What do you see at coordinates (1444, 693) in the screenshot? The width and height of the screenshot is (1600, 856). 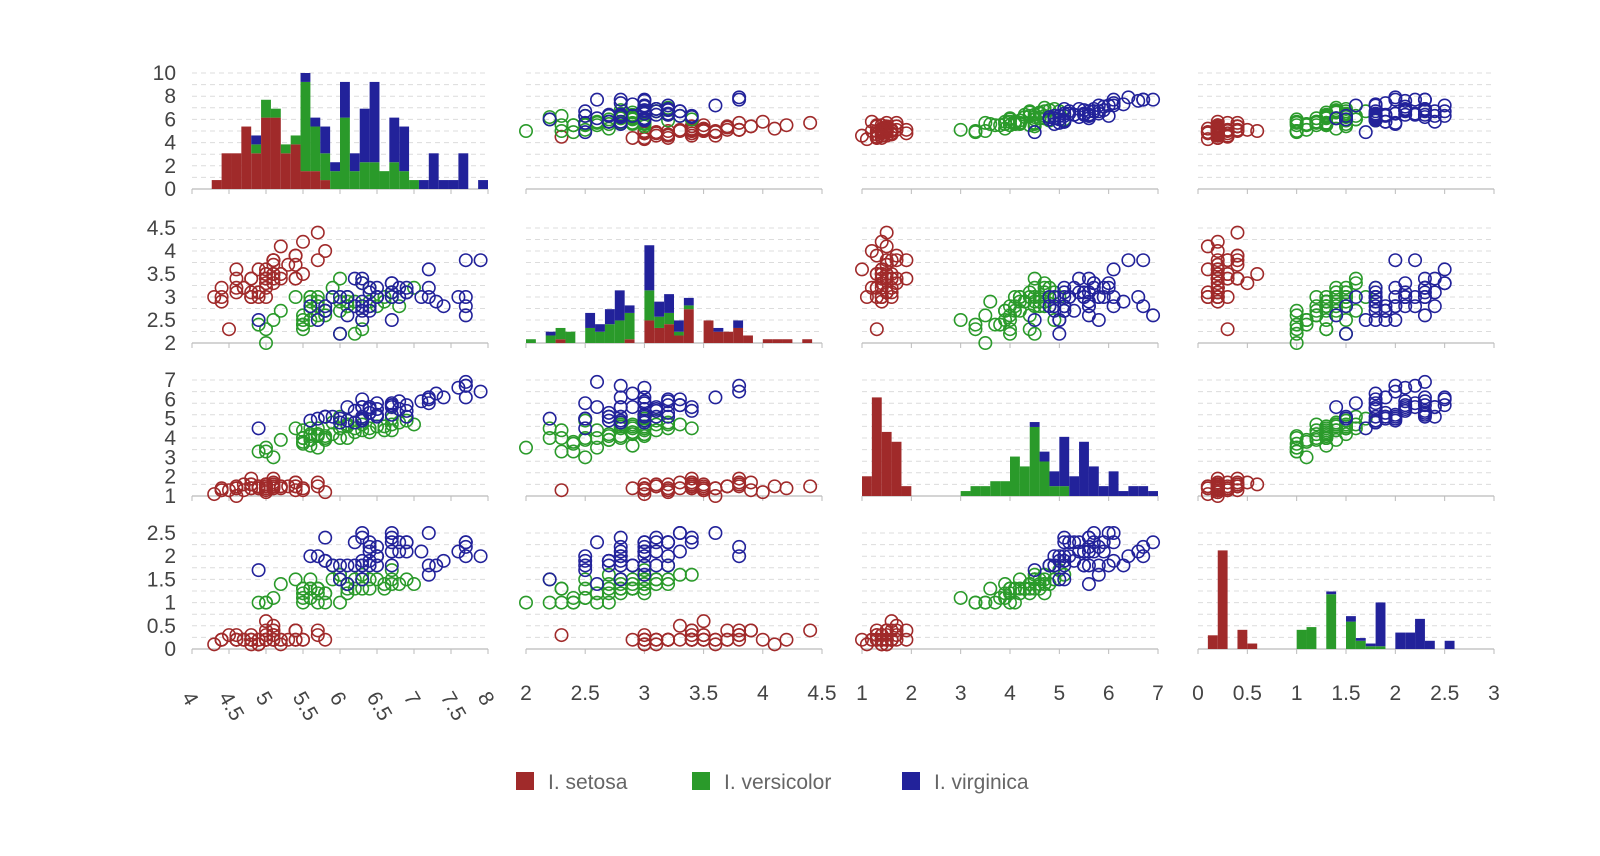 I see `x-tick-label: 2.5` at bounding box center [1444, 693].